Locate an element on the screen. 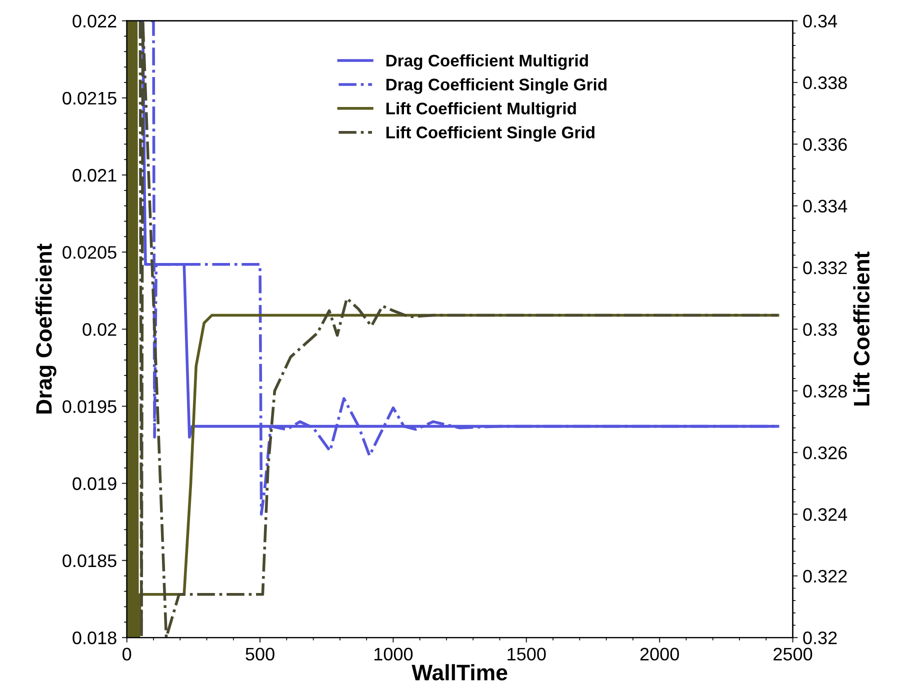  y-tick-label: 0.021 is located at coordinates (94, 175).